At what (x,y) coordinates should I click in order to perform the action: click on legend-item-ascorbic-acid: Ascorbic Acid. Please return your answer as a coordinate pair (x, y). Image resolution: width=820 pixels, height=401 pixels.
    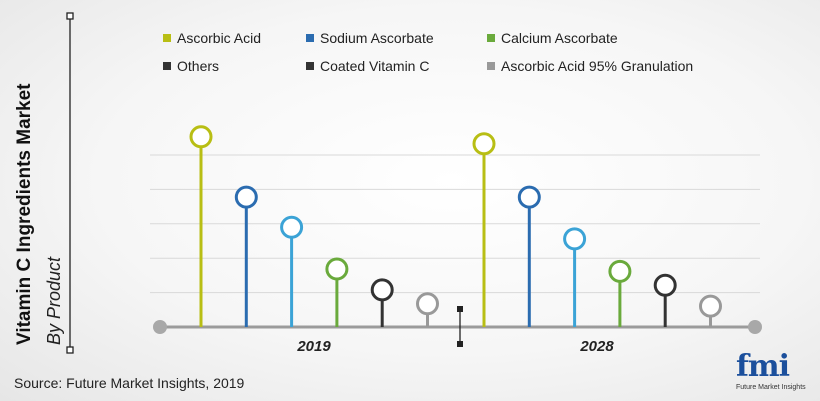
    Looking at the image, I should click on (212, 38).